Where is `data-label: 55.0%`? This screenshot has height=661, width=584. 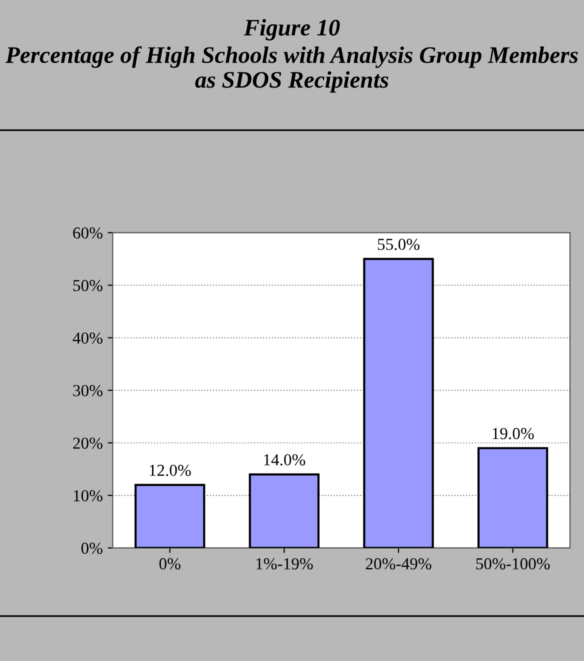 data-label: 55.0% is located at coordinates (399, 244).